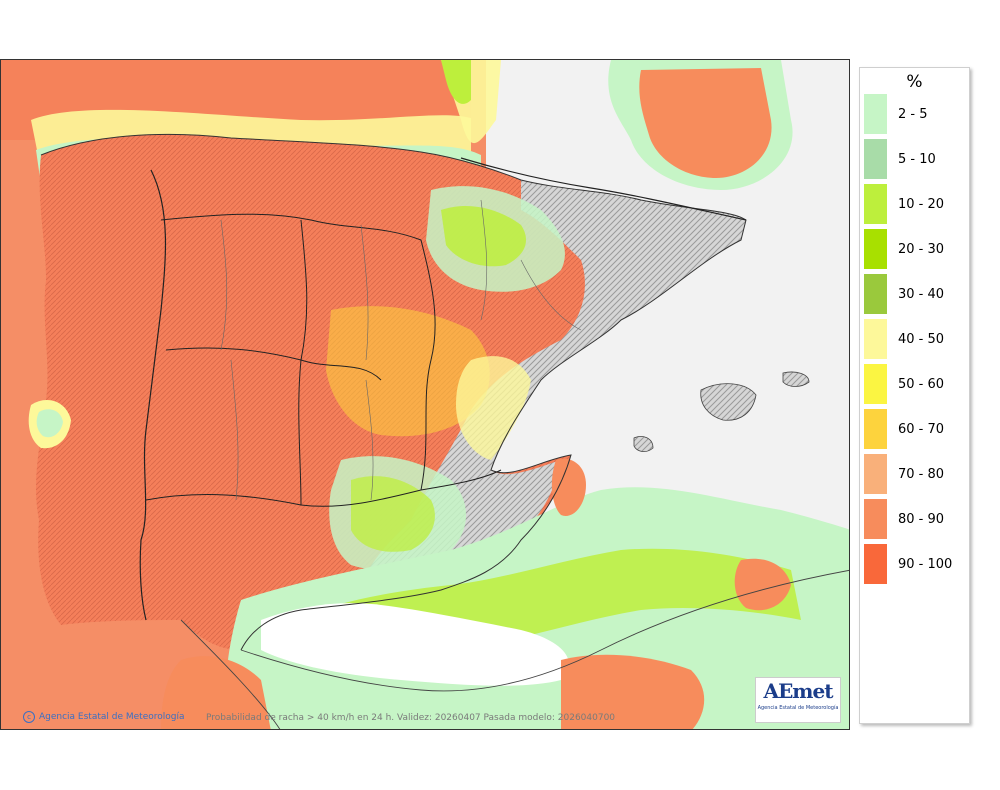  What do you see at coordinates (49, 423) in the screenshot?
I see `west-islet-green` at bounding box center [49, 423].